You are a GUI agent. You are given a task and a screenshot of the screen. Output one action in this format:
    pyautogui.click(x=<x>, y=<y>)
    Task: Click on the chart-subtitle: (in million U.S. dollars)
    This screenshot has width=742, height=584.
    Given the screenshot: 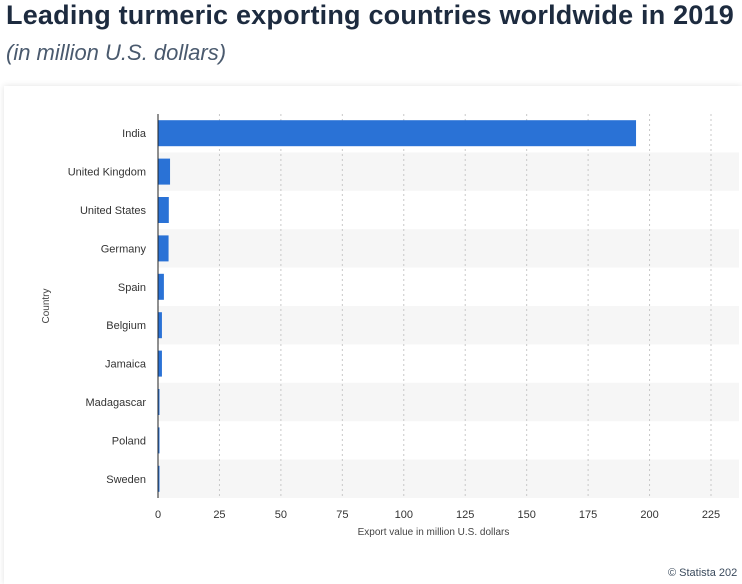 What is the action you would take?
    pyautogui.click(x=116, y=52)
    